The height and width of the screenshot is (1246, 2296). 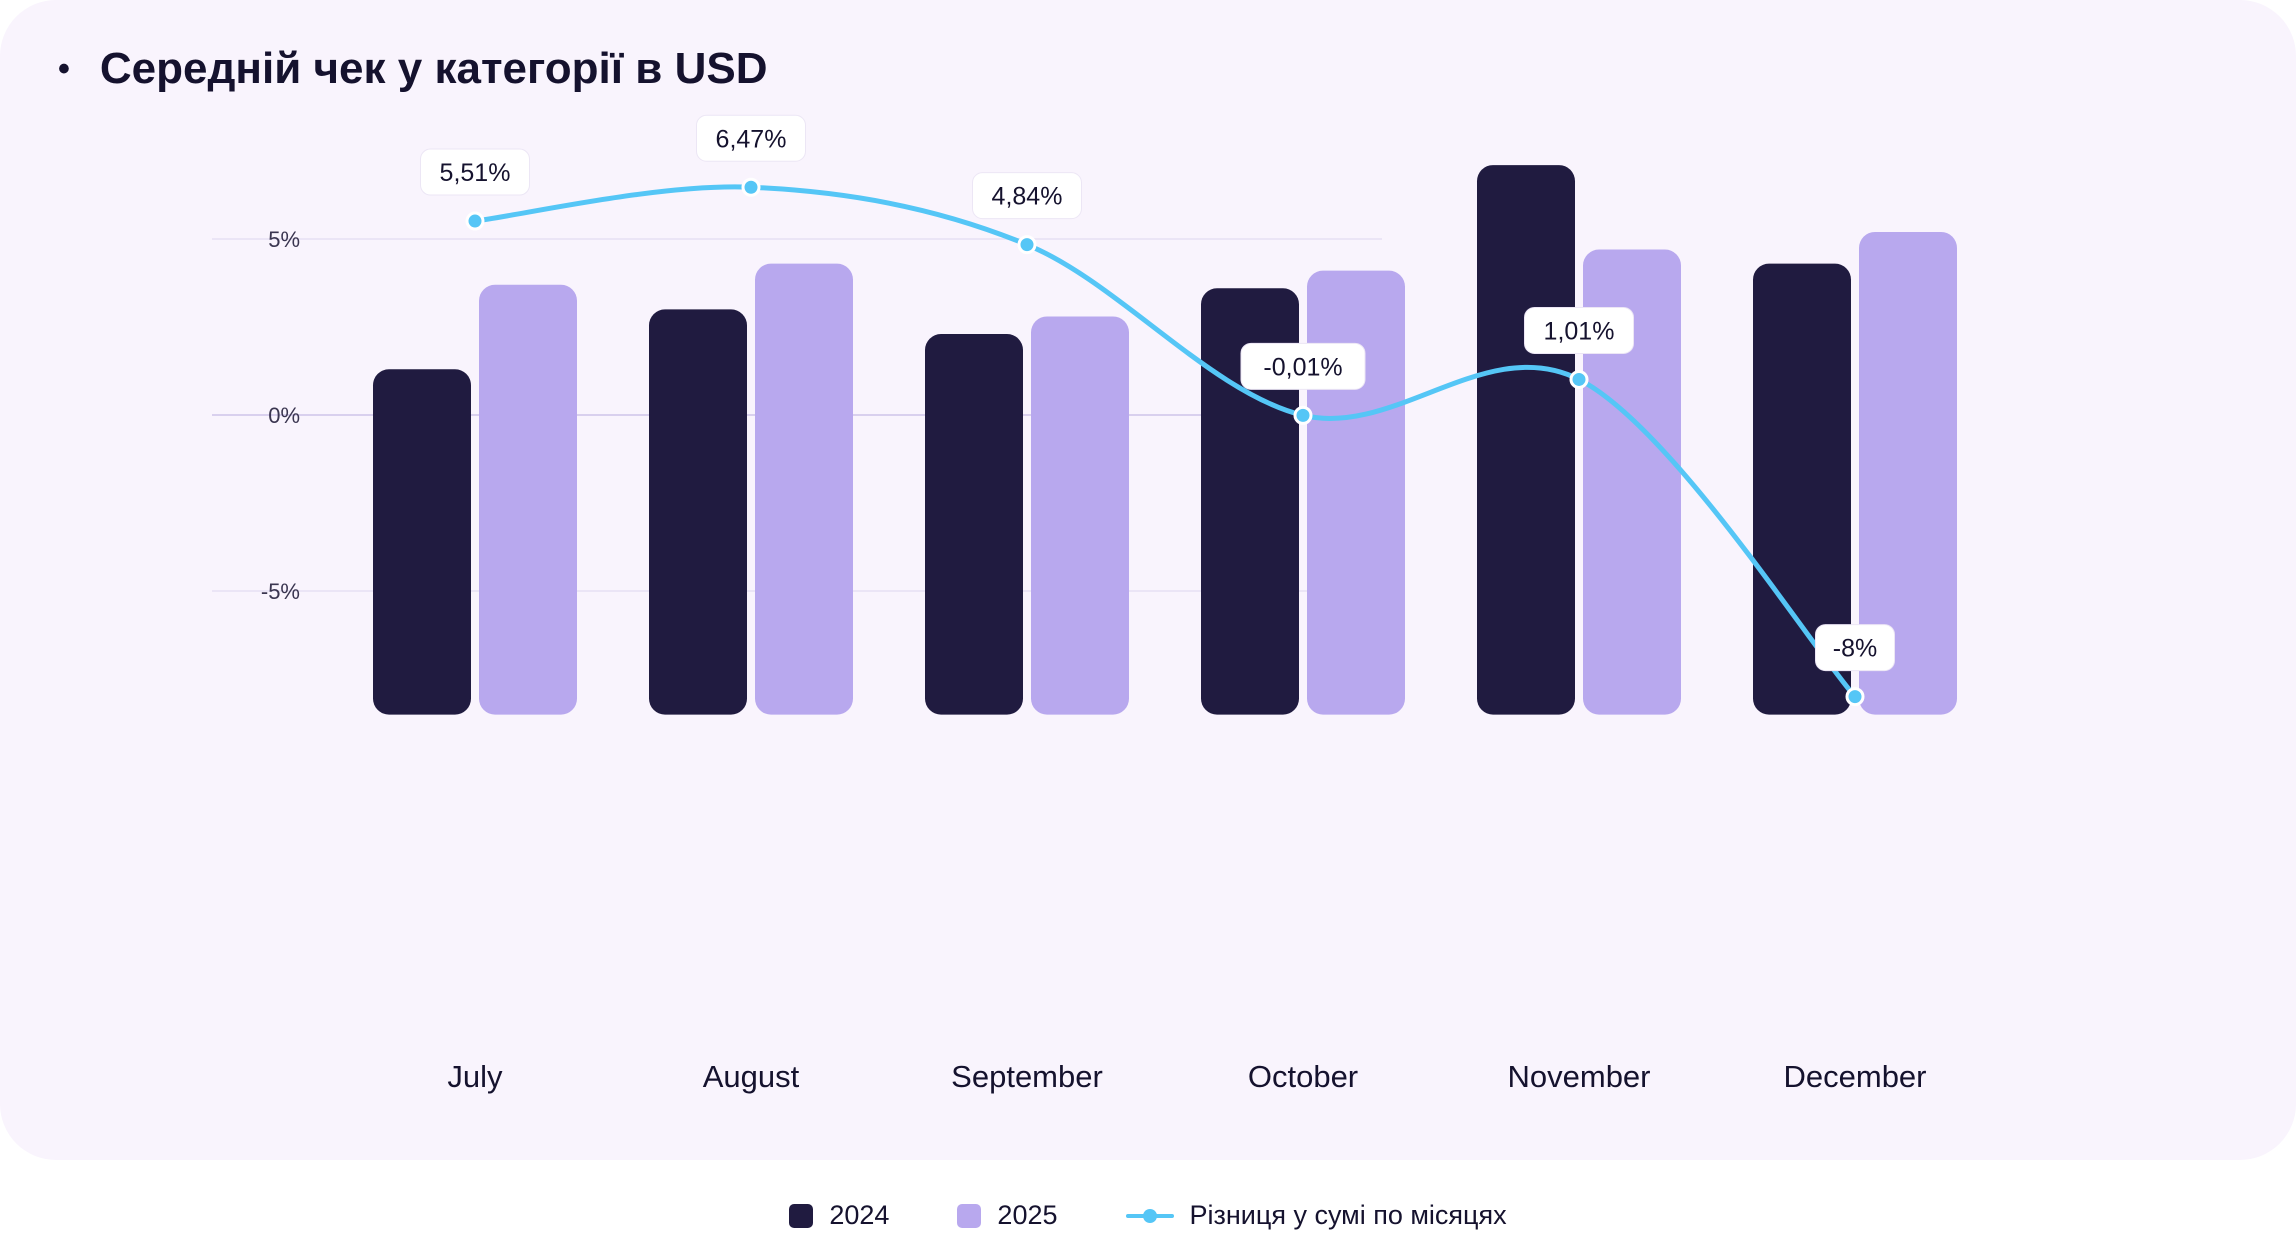 I want to click on data-label: 6,47%, so click(x=751, y=139).